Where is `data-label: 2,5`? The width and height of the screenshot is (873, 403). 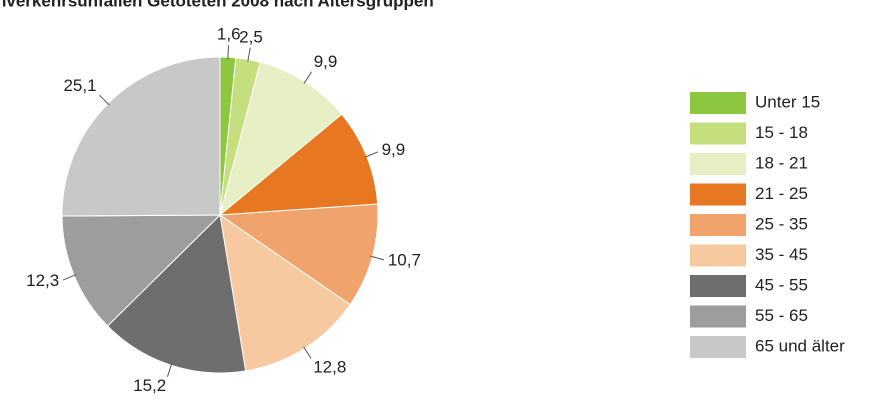 data-label: 2,5 is located at coordinates (251, 36).